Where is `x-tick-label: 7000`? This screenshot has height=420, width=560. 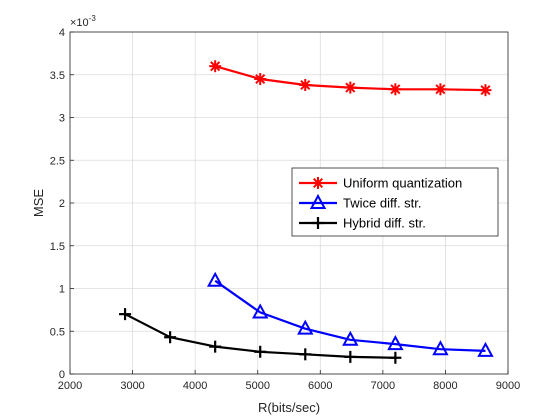 x-tick-label: 7000 is located at coordinates (383, 386).